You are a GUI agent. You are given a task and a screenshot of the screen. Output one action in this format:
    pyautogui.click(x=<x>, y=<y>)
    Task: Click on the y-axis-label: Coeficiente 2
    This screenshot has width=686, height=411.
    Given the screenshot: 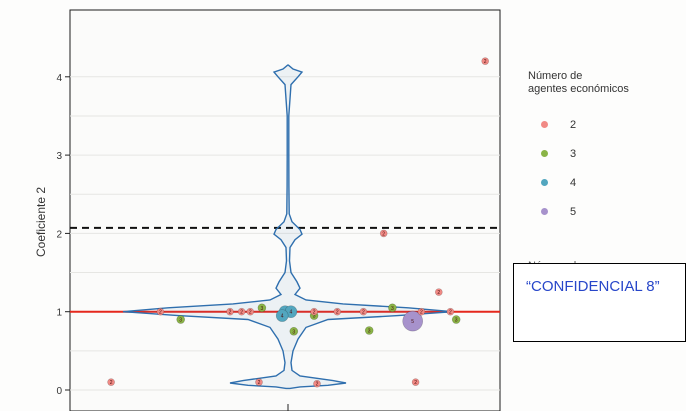 What is the action you would take?
    pyautogui.click(x=41, y=222)
    